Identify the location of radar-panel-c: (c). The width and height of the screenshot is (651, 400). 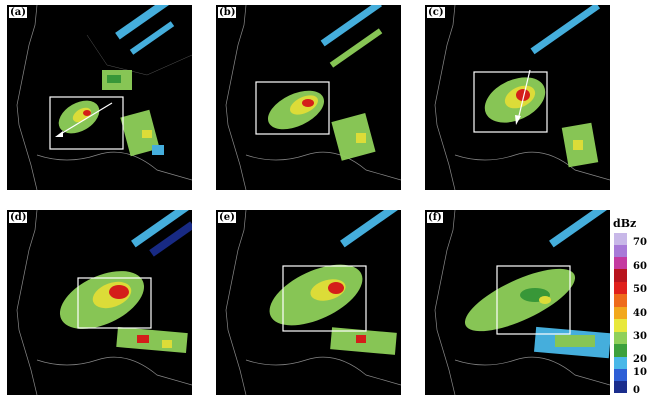
(517, 97).